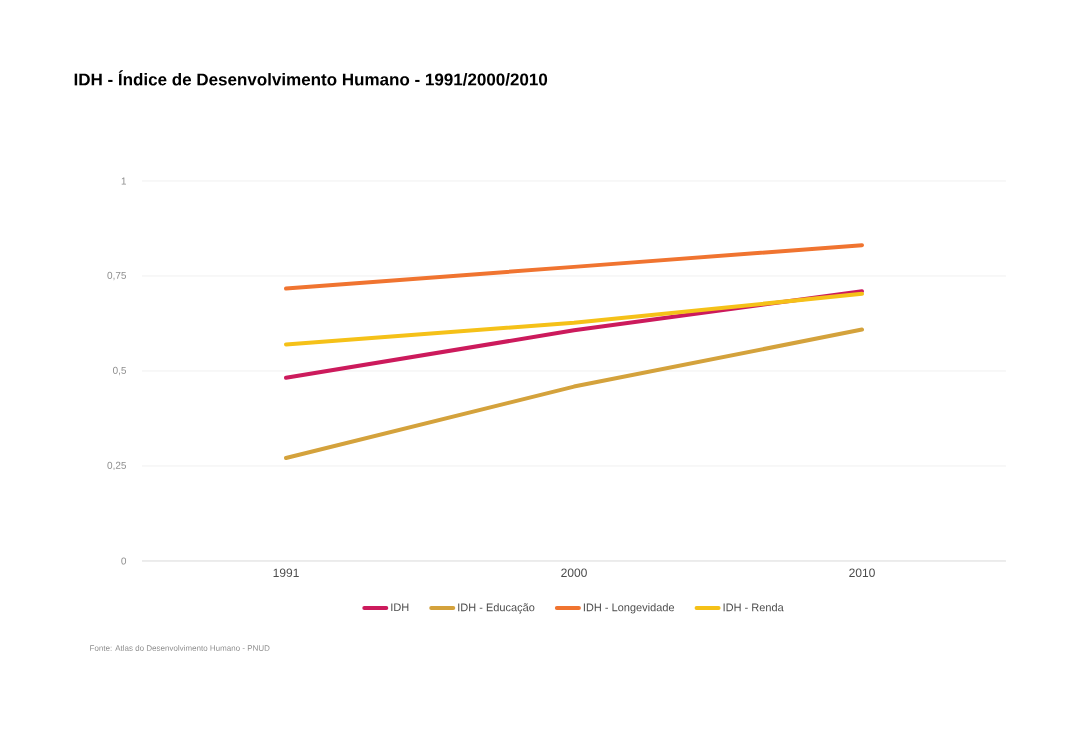 This screenshot has height=733, width=1068. I want to click on y-tick-label: 0,5, so click(119, 371).